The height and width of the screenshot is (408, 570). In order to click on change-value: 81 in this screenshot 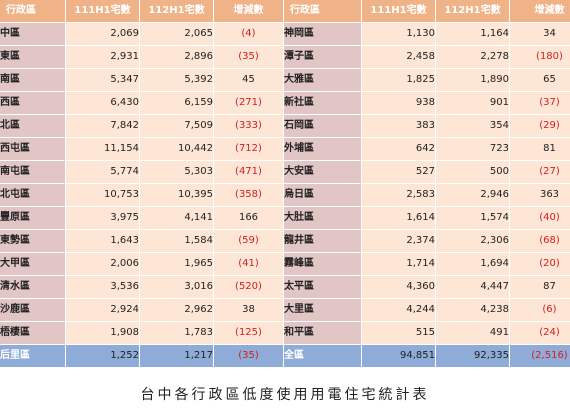, I will do `click(540, 149)`.